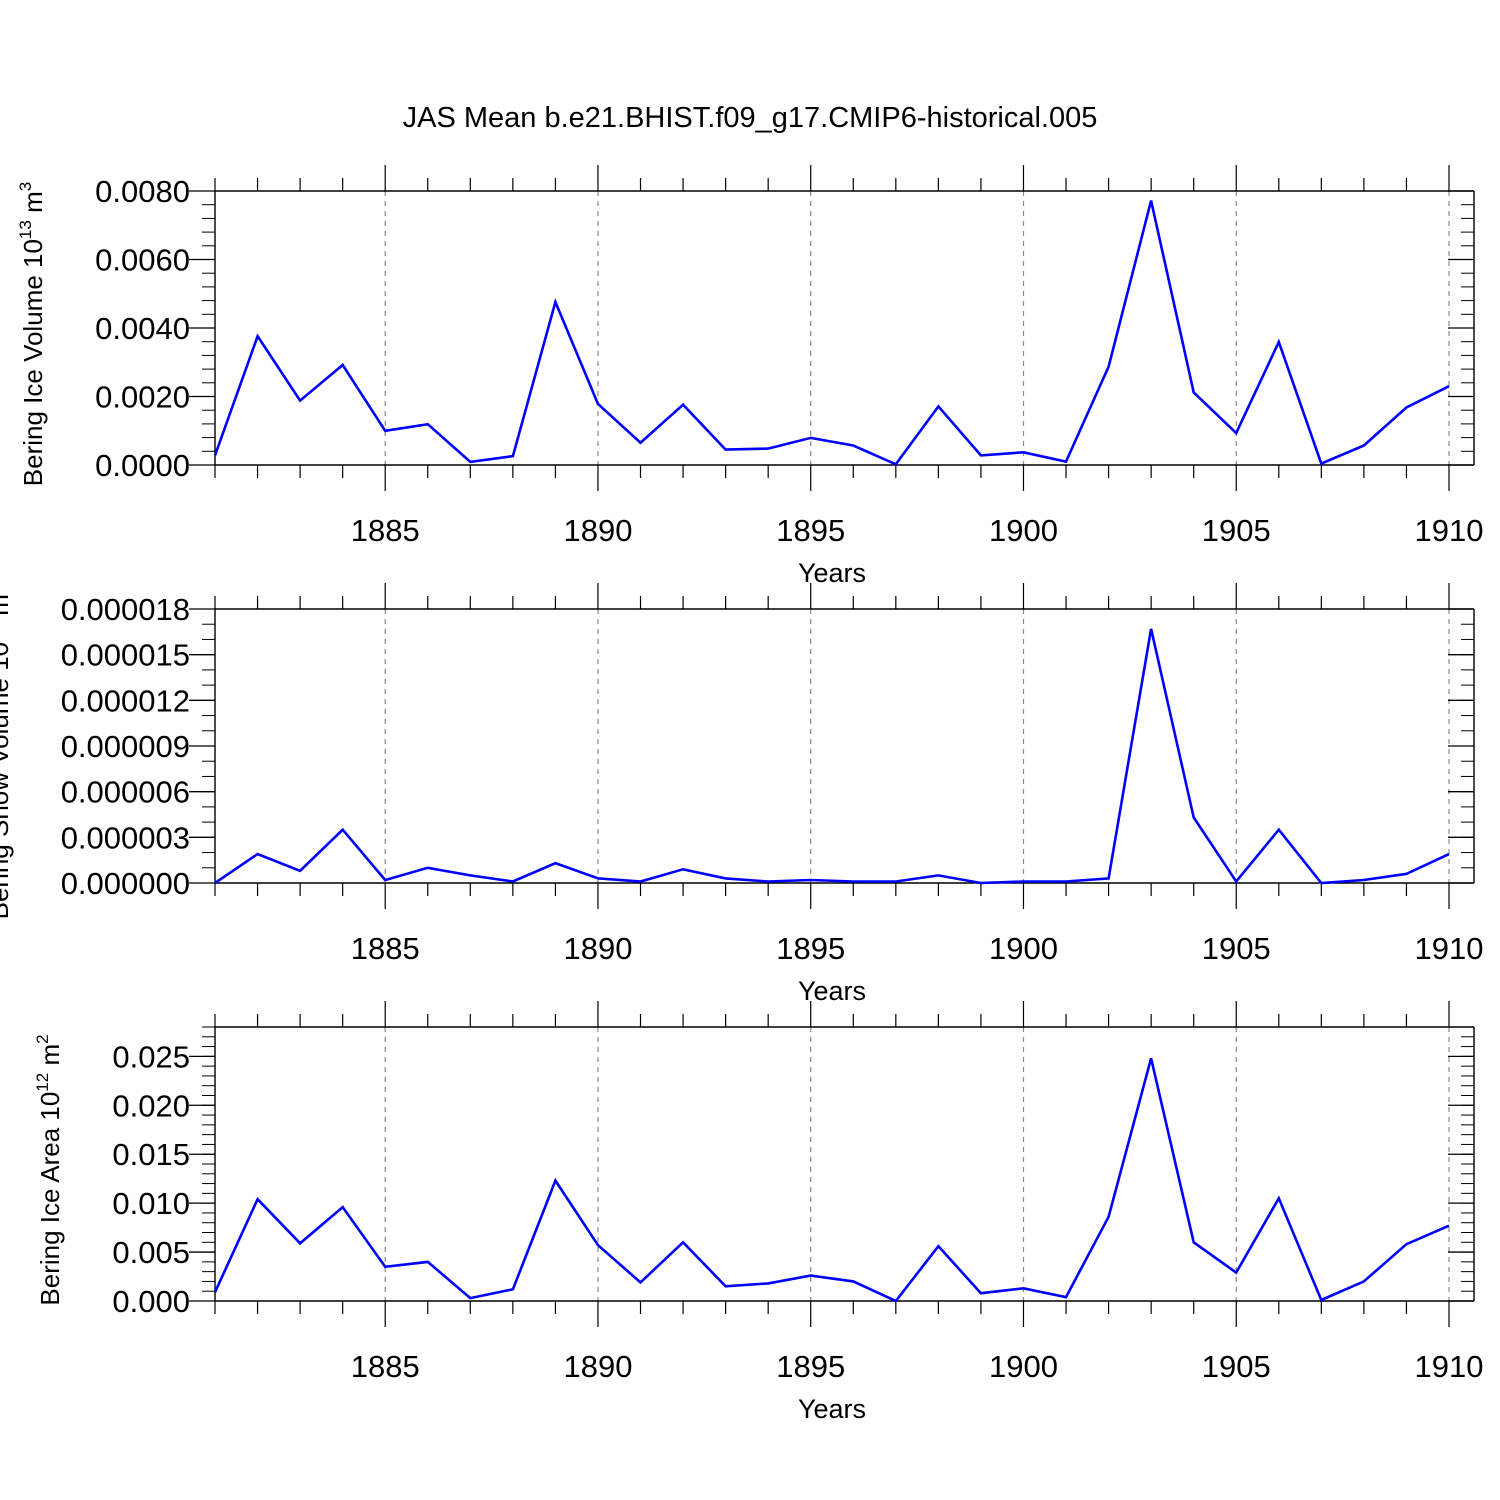 The image size is (1500, 1500). I want to click on y-axis-title: Bering Ice Area 1012 m2, so click(49, 1169).